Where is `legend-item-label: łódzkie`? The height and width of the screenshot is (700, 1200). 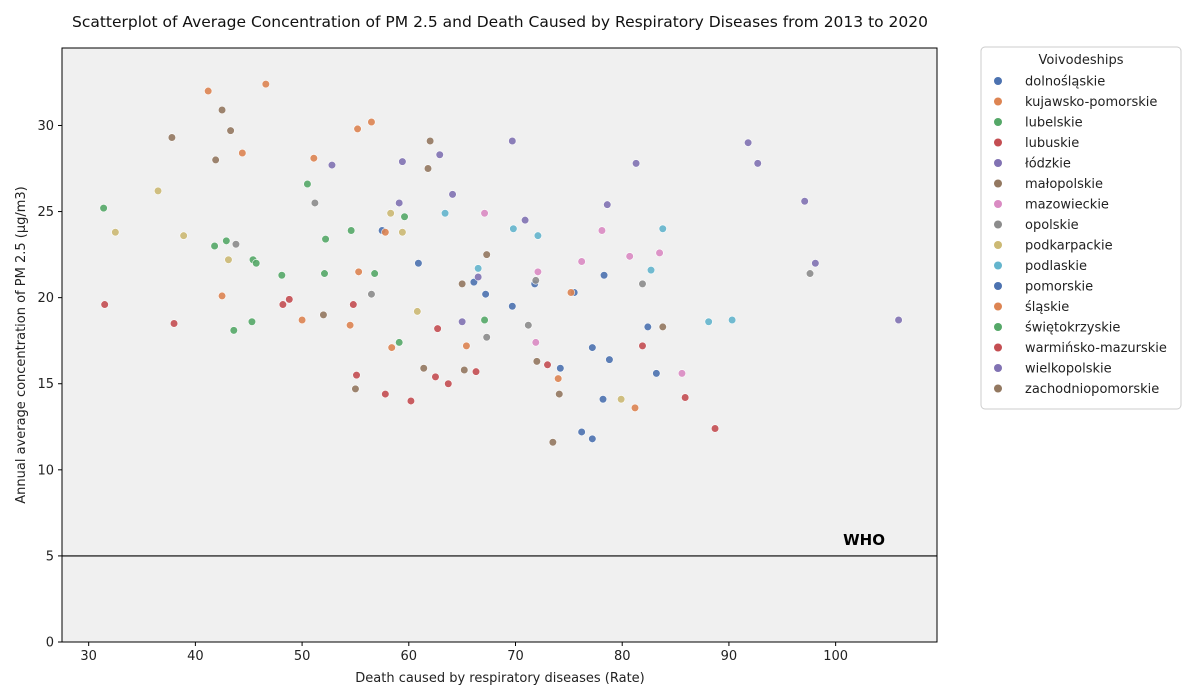
legend-item-label: łódzkie is located at coordinates (1048, 164).